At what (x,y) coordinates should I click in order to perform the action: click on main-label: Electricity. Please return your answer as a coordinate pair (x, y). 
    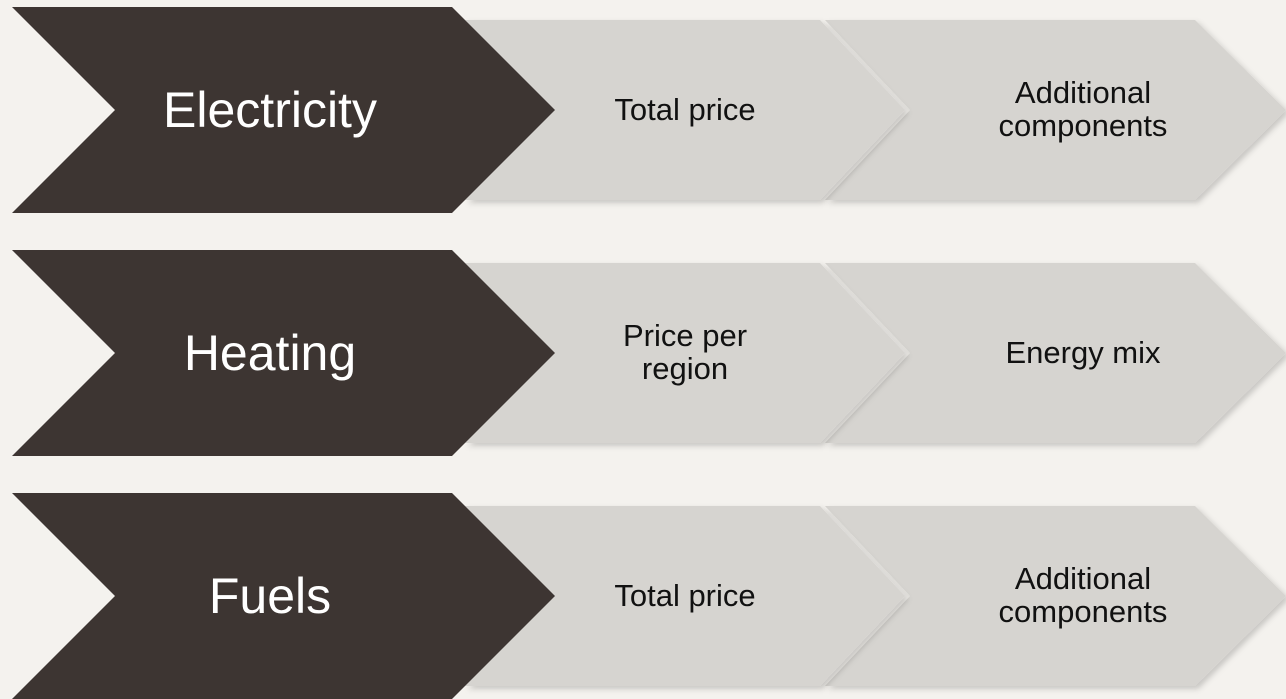
    Looking at the image, I should click on (270, 109).